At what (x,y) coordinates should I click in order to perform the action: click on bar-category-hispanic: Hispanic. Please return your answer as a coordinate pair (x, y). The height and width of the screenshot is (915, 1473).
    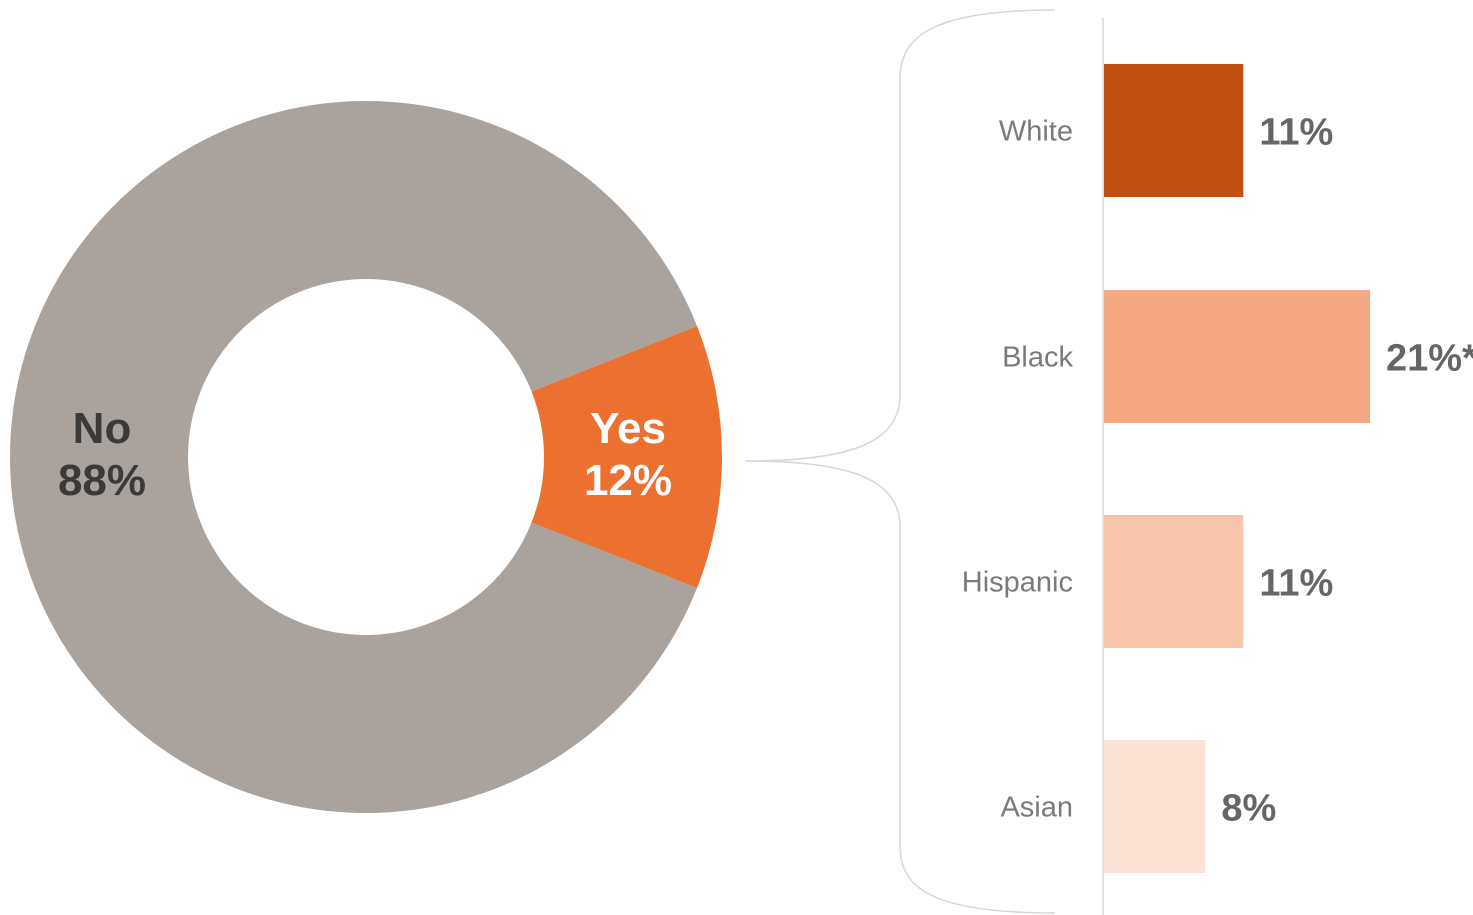
    Looking at the image, I should click on (1017, 583).